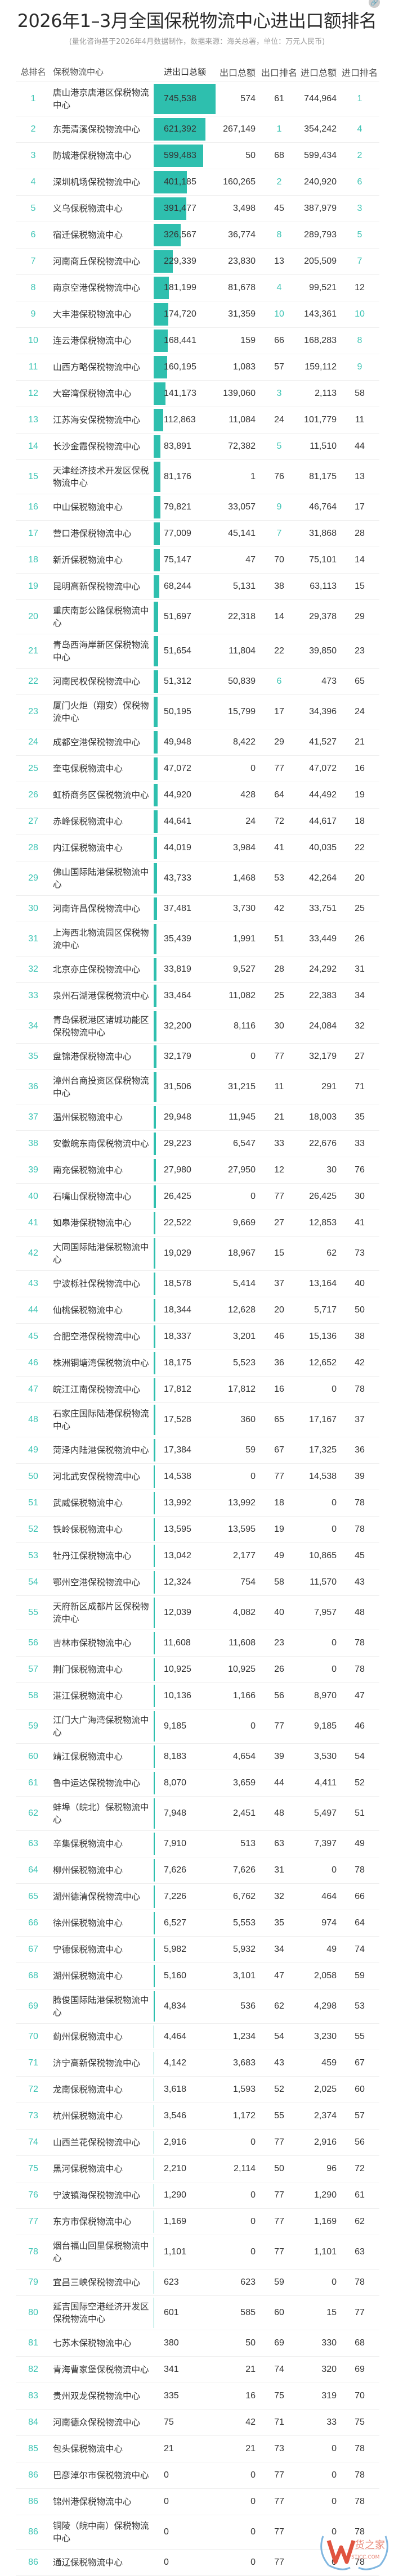 Image resolution: width=394 pixels, height=2576 pixels. I want to click on total-rank-cell: 58, so click(33, 1696).